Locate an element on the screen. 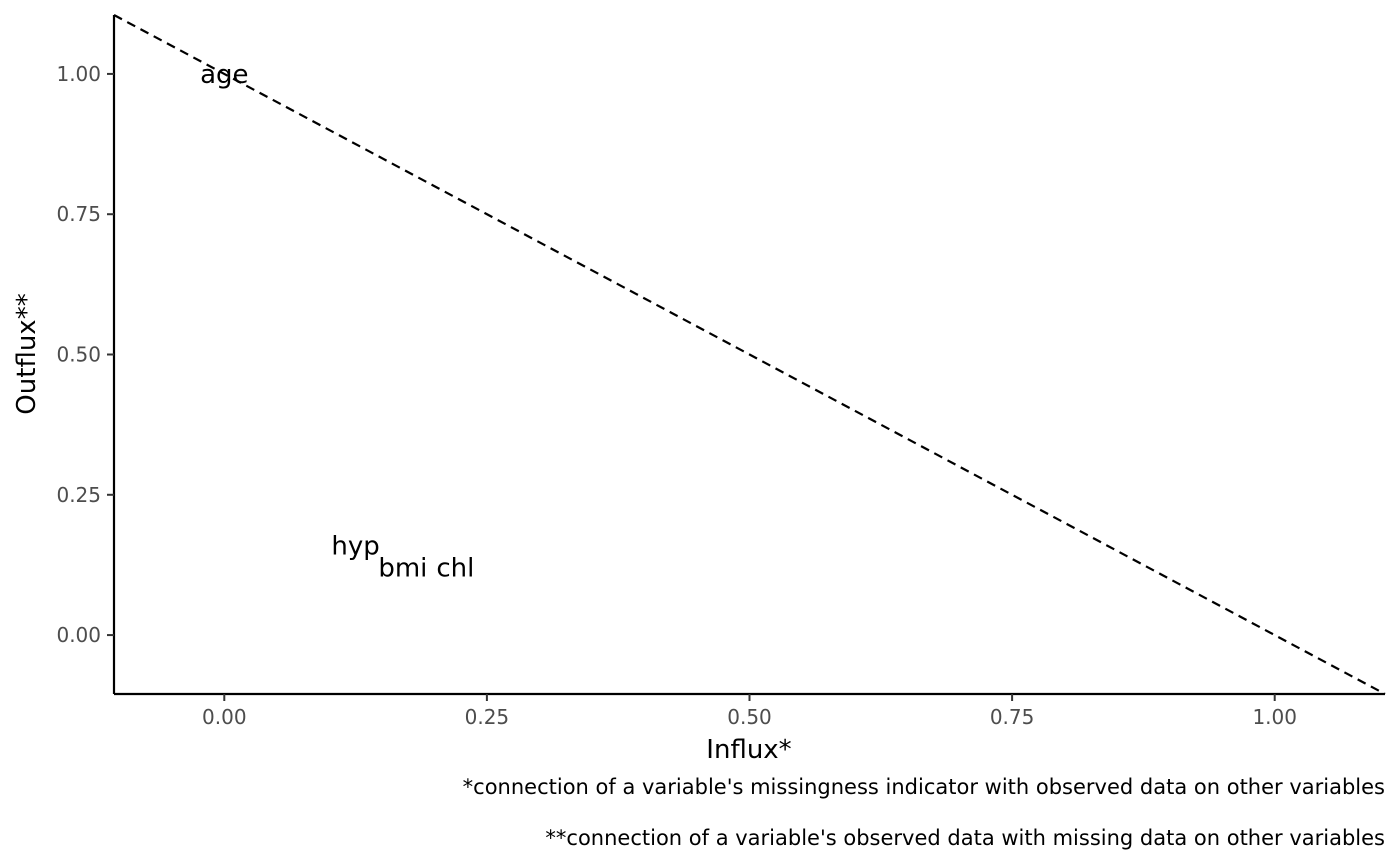 This screenshot has width=1400, height=866. x-tick-label: 0.25 is located at coordinates (487, 717).